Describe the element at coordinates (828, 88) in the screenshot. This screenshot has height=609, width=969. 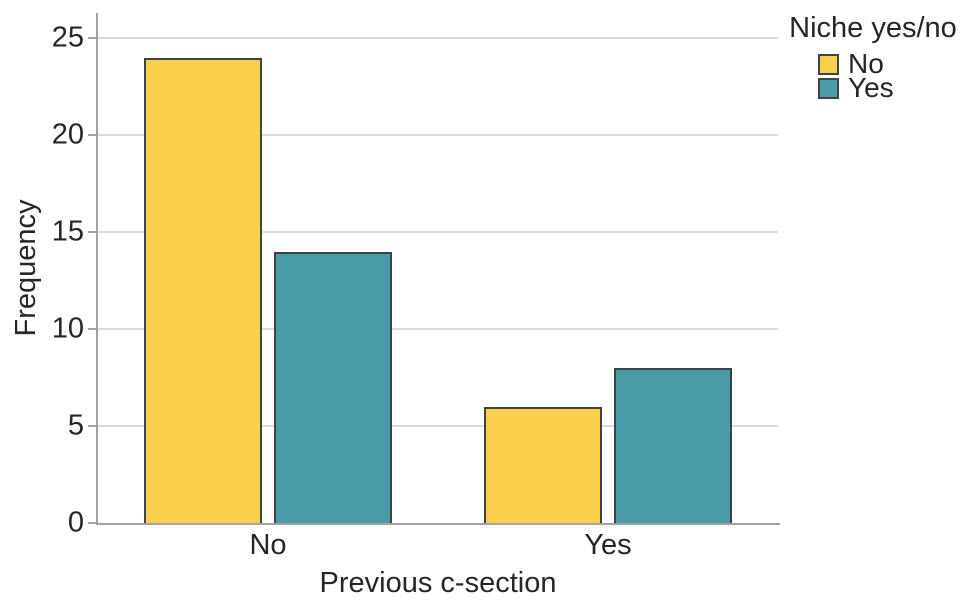
I see `legend-swatch-yes` at that location.